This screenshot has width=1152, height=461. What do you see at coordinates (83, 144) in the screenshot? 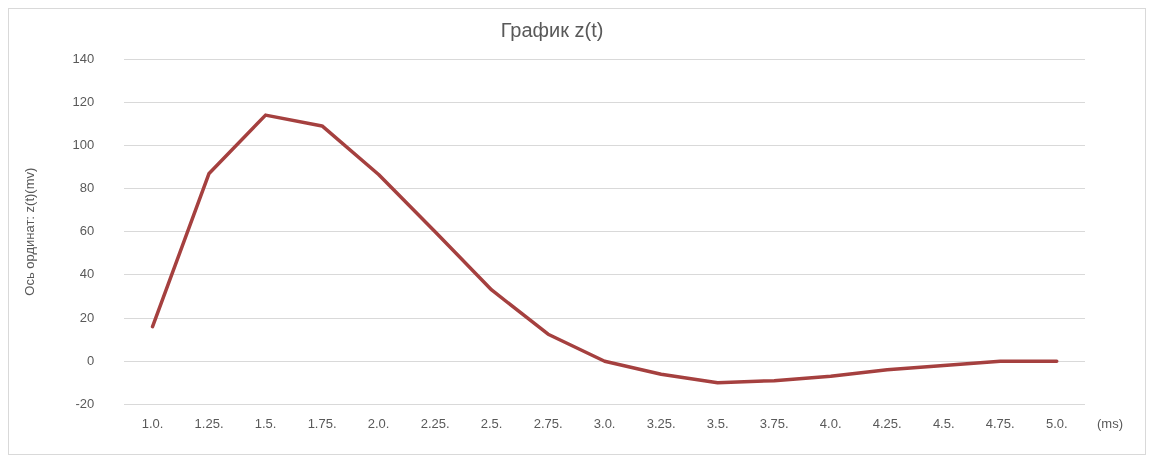
I see `y-tick-label: 100` at bounding box center [83, 144].